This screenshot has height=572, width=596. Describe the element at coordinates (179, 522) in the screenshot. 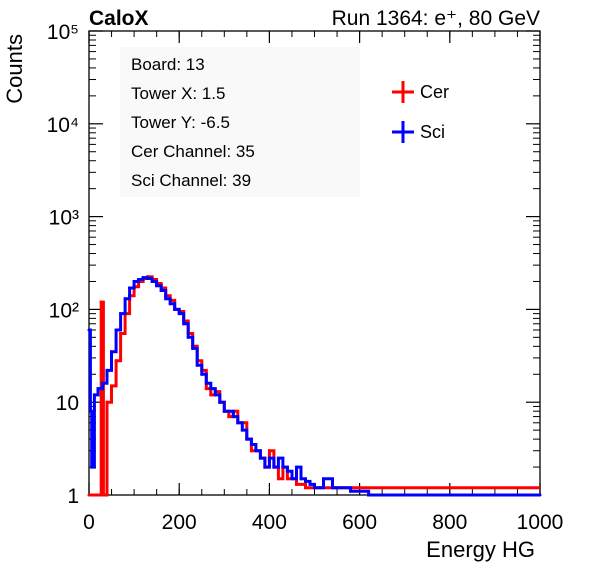

I see `x-tick-label: 200` at that location.